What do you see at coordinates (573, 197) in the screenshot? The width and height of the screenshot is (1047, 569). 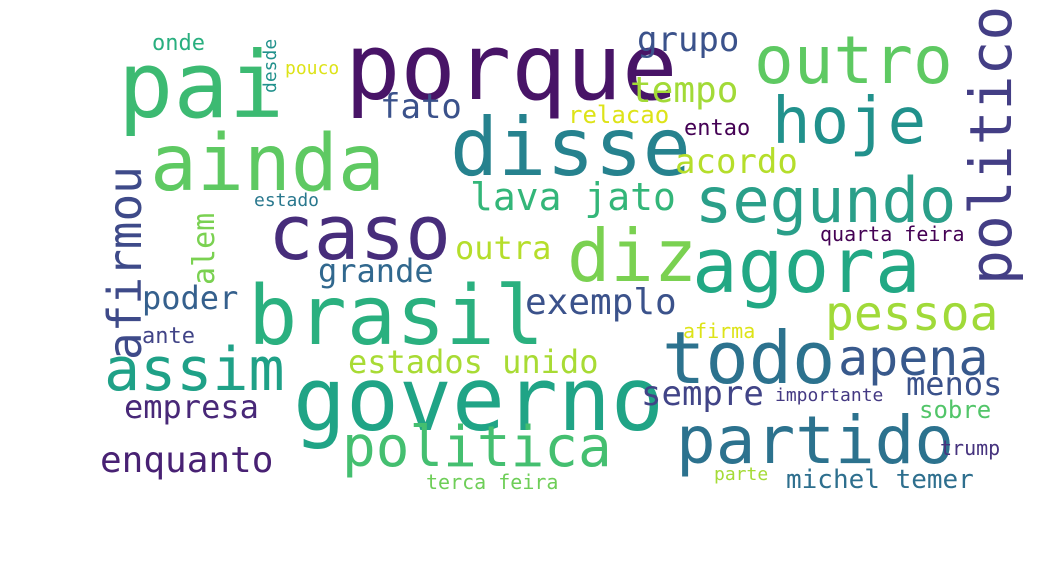 I see `word-lava-jato: lava jato` at bounding box center [573, 197].